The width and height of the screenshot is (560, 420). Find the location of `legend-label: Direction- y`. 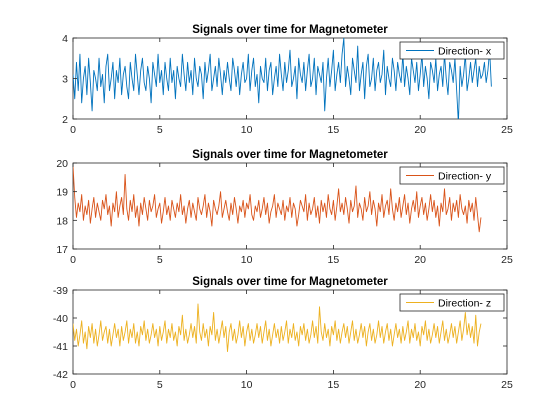

legend-label: Direction- y is located at coordinates (465, 177).